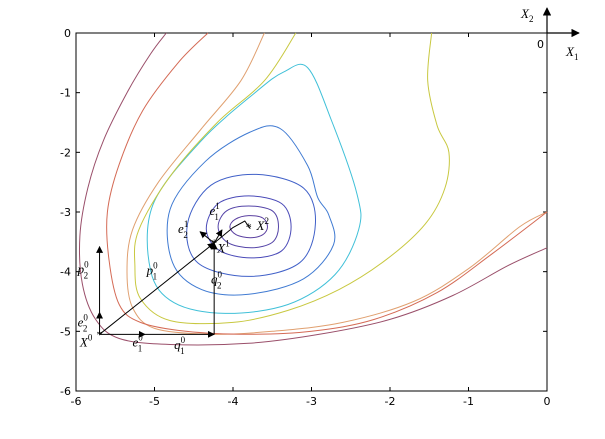  I want to click on x-tick-label: -5, so click(154, 401).